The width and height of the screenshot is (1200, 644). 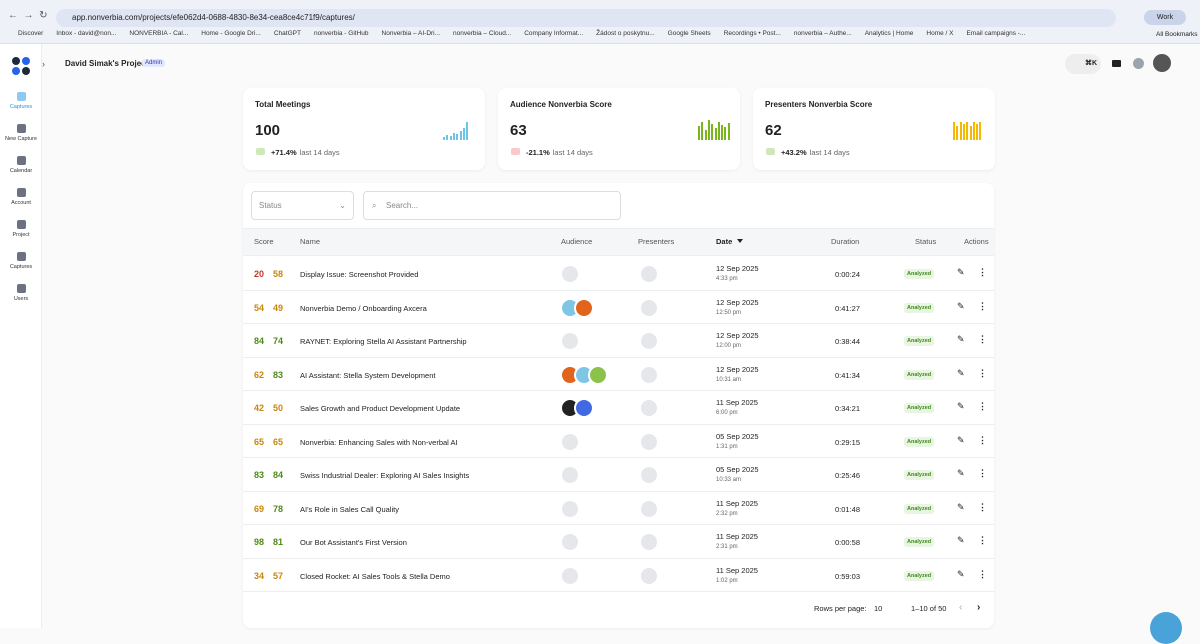 I want to click on column-header: Presenters, so click(x=656, y=241).